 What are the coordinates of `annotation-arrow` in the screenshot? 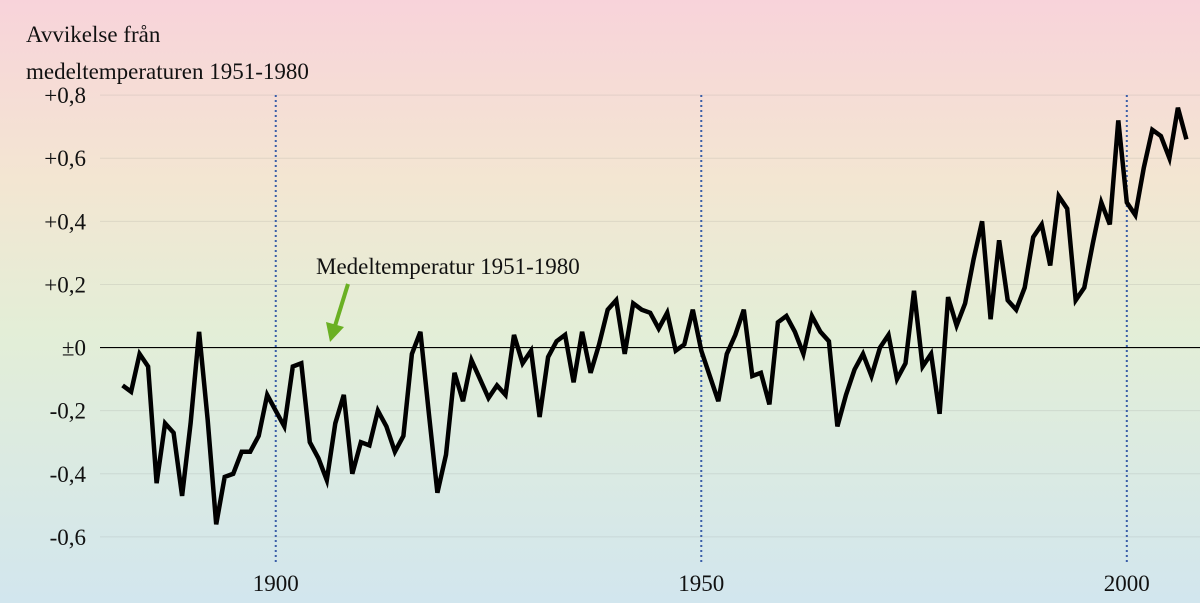 It's located at (341, 305).